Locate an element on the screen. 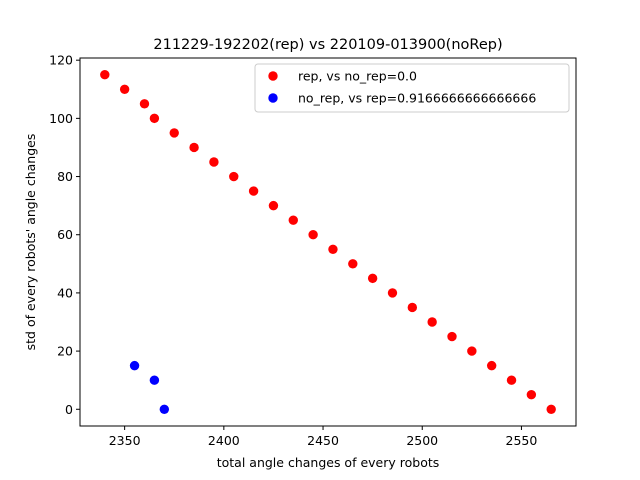 This screenshot has height=480, width=640. y-tick-label: 80 is located at coordinates (65, 176).